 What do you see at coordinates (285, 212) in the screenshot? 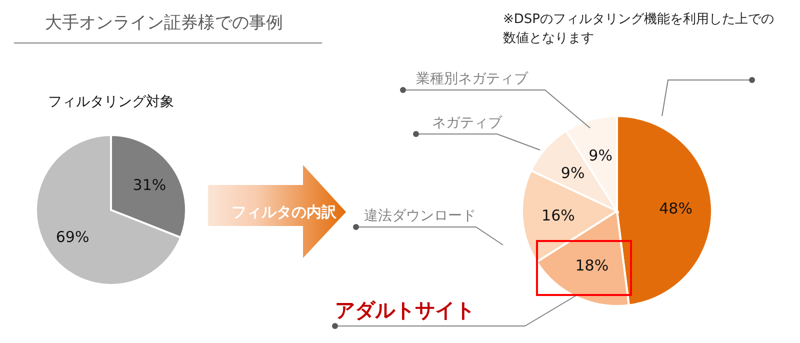
I see `text: フィルタの内訳` at bounding box center [285, 212].